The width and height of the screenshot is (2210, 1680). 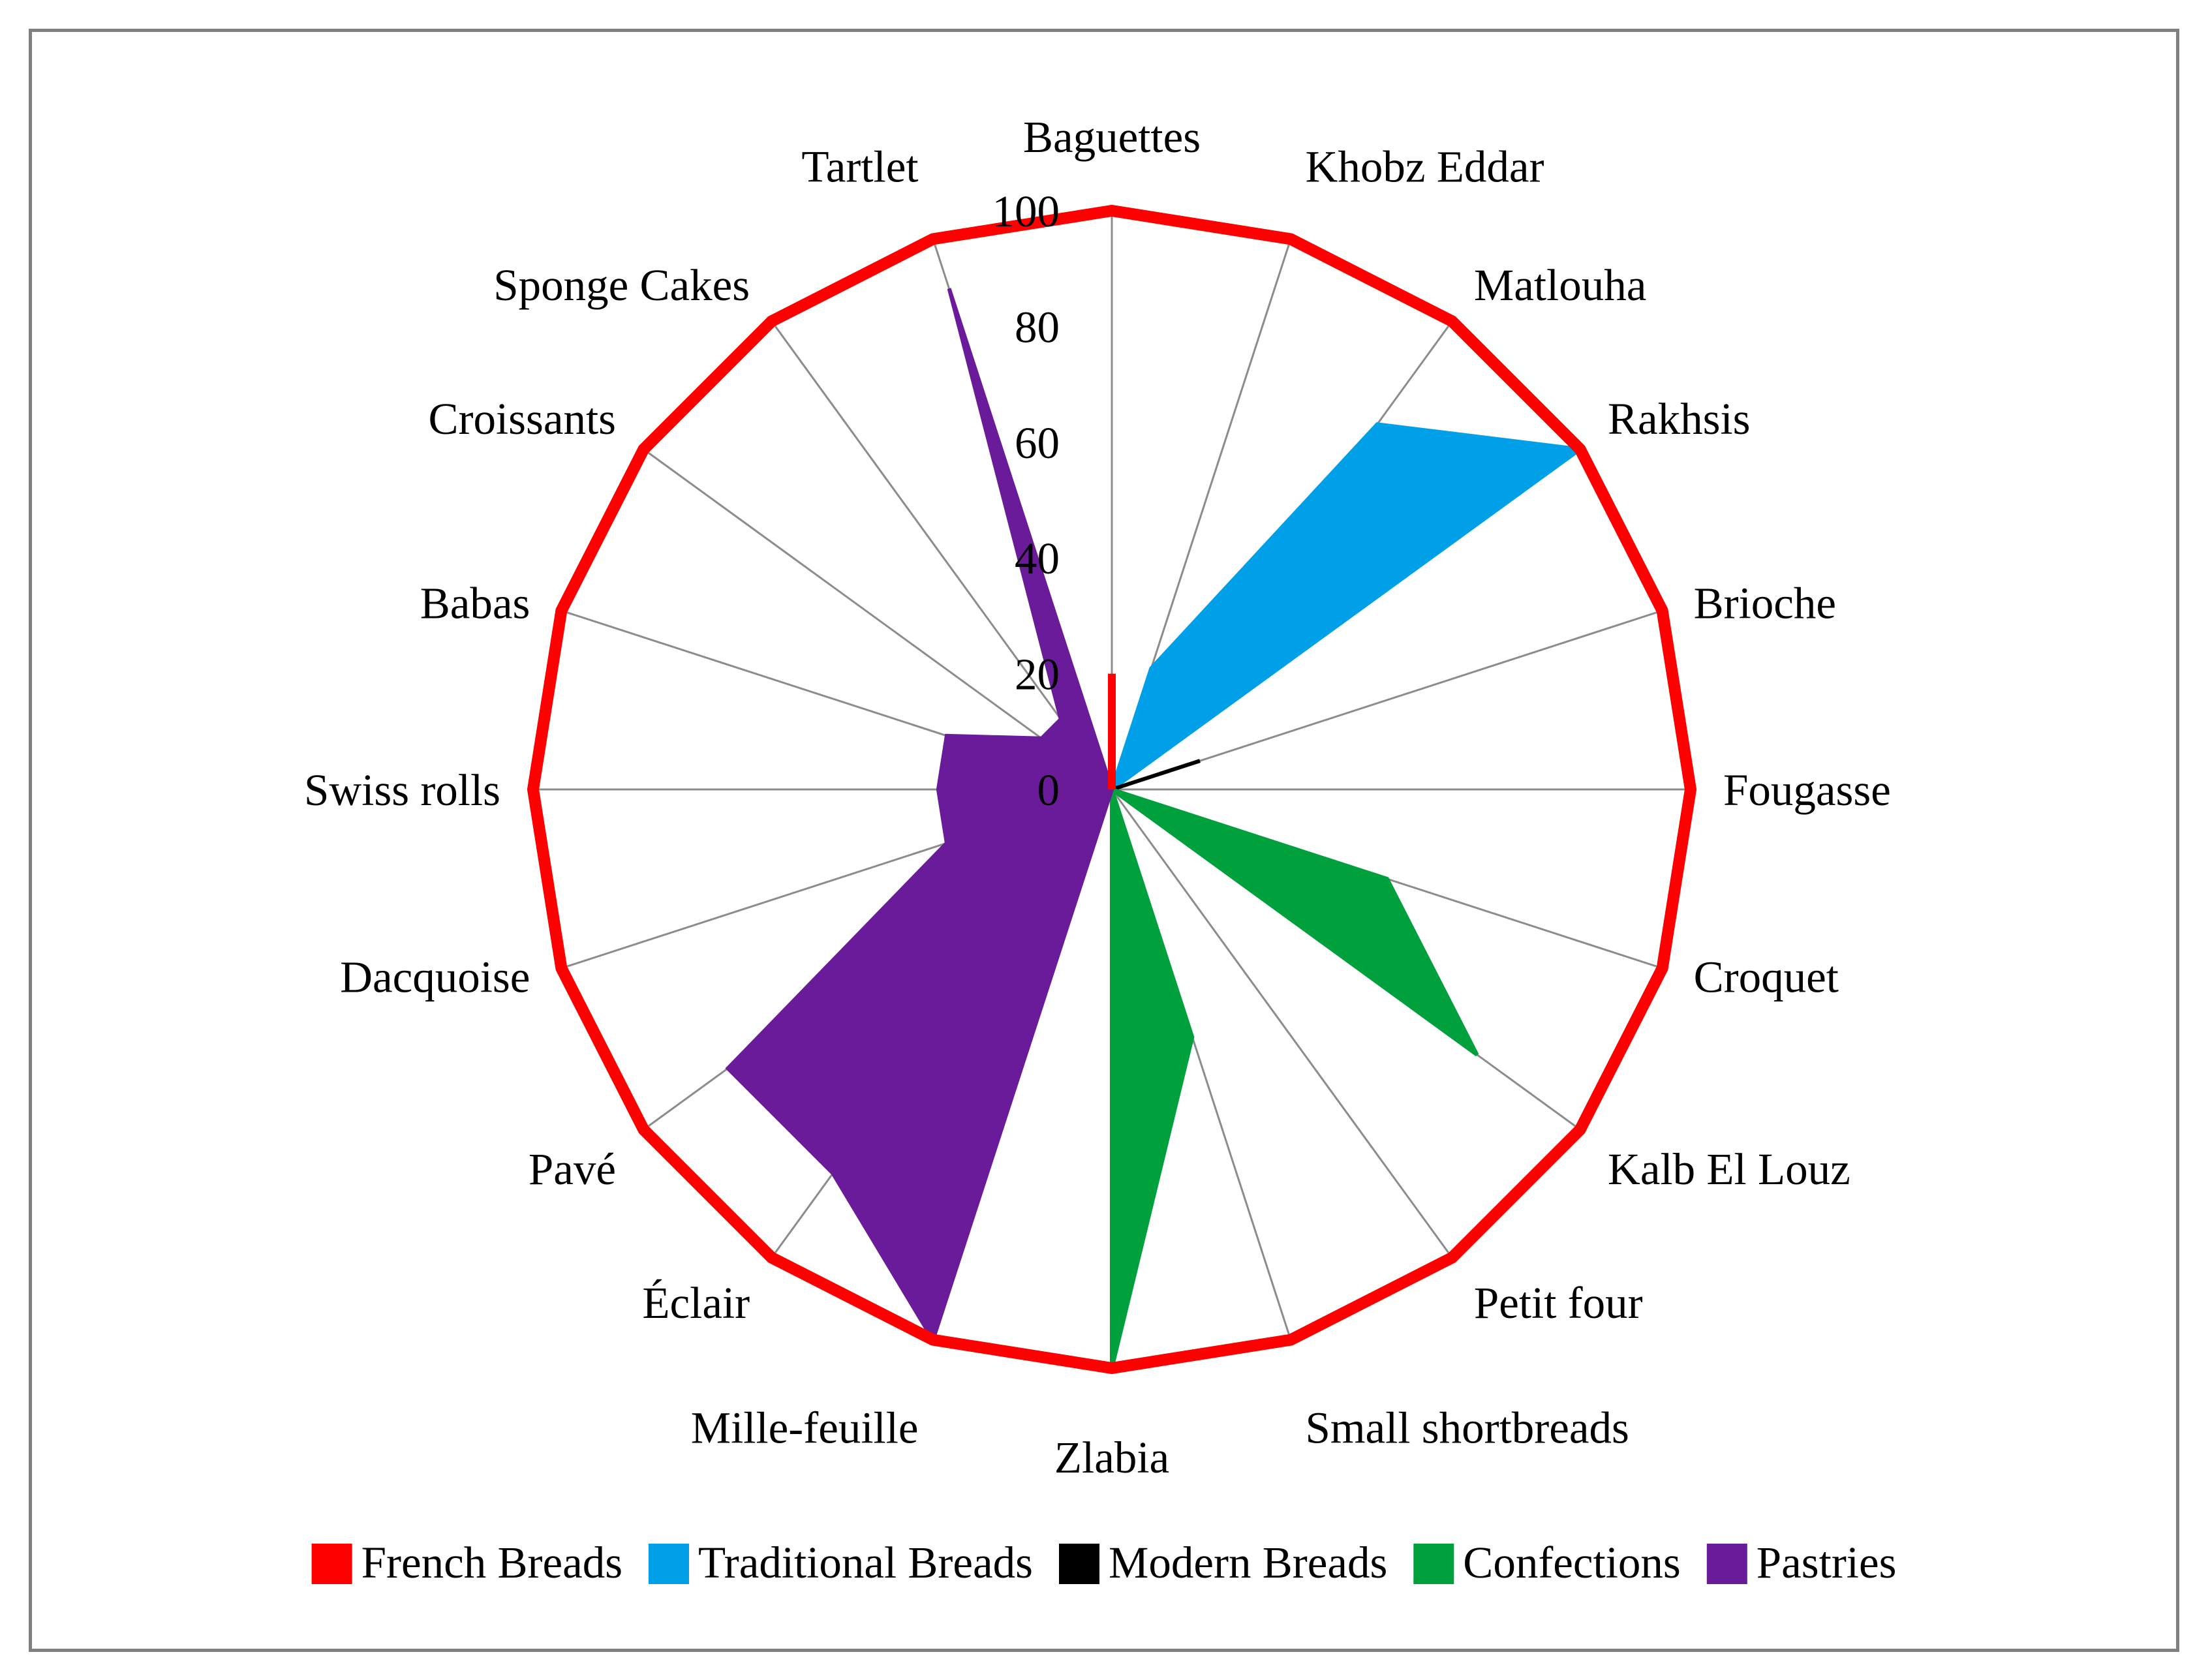 I want to click on radial-tick-labels: 0 20 40 60 80 100, so click(x=1026, y=501).